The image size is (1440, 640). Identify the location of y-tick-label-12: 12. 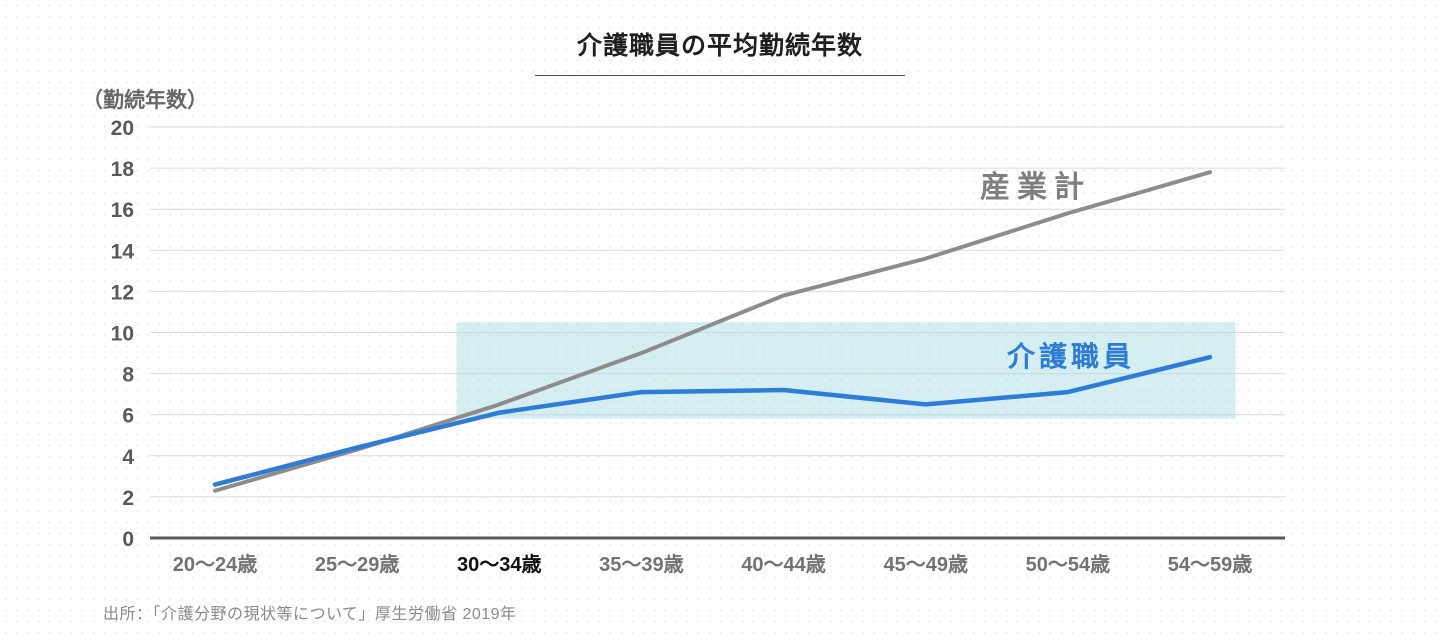
(122, 292).